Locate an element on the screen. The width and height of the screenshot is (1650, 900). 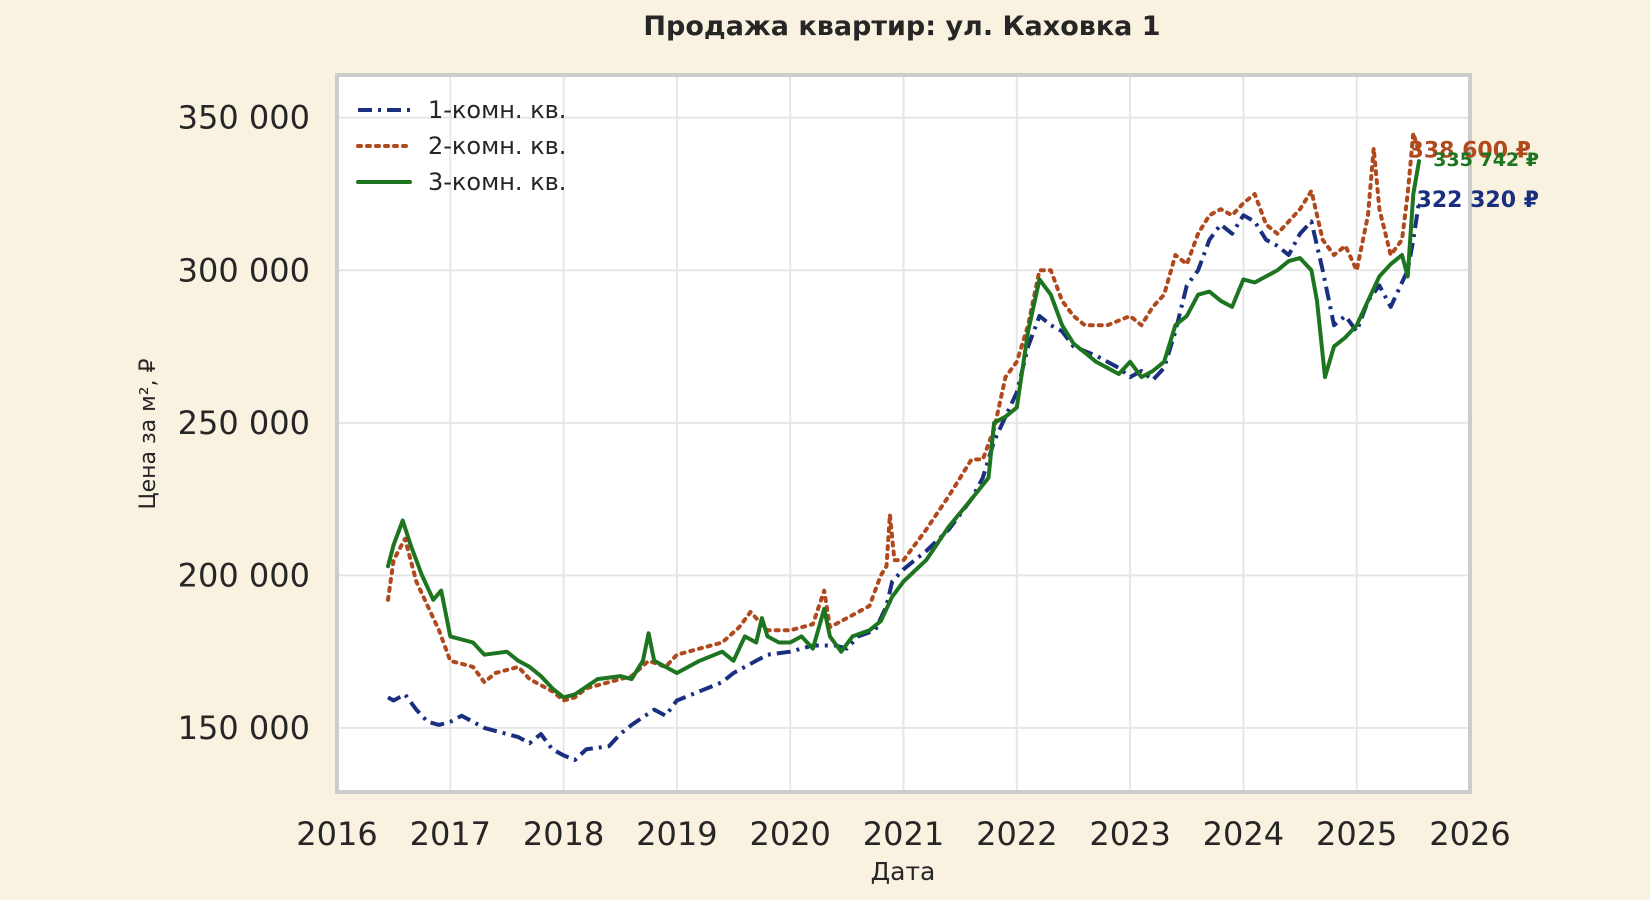
y-tick-label: 150 000 is located at coordinates (244, 728).